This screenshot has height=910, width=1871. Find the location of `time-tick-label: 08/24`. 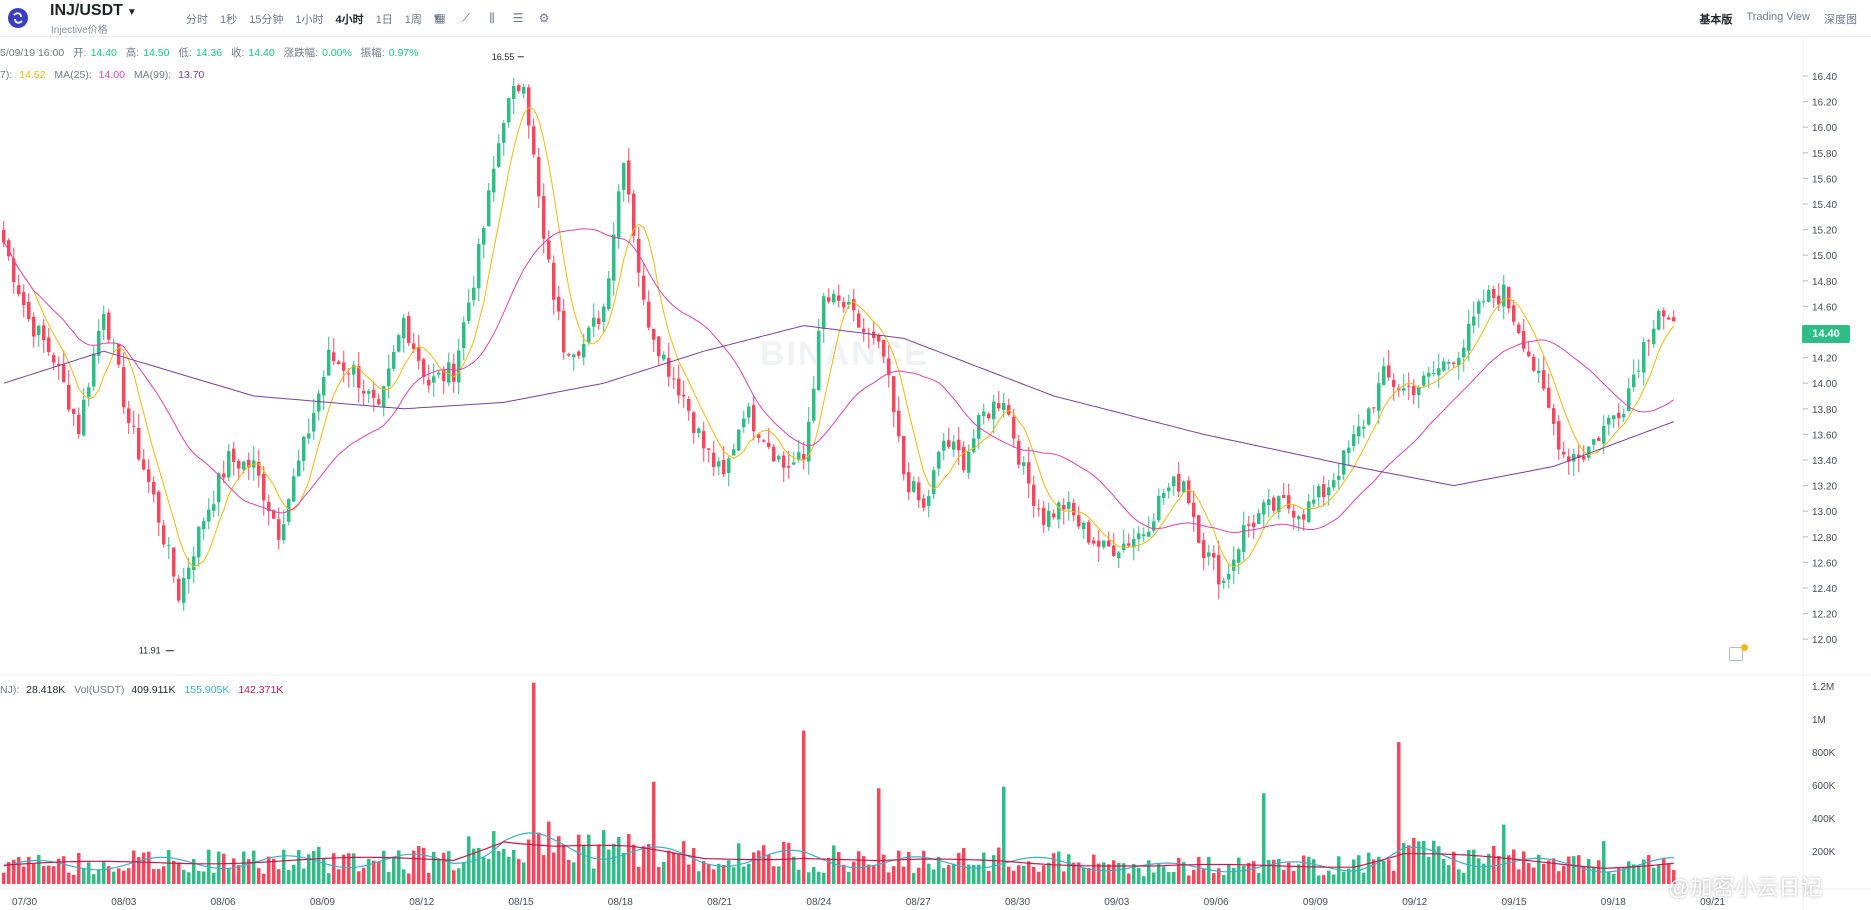

time-tick-label: 08/24 is located at coordinates (818, 902).